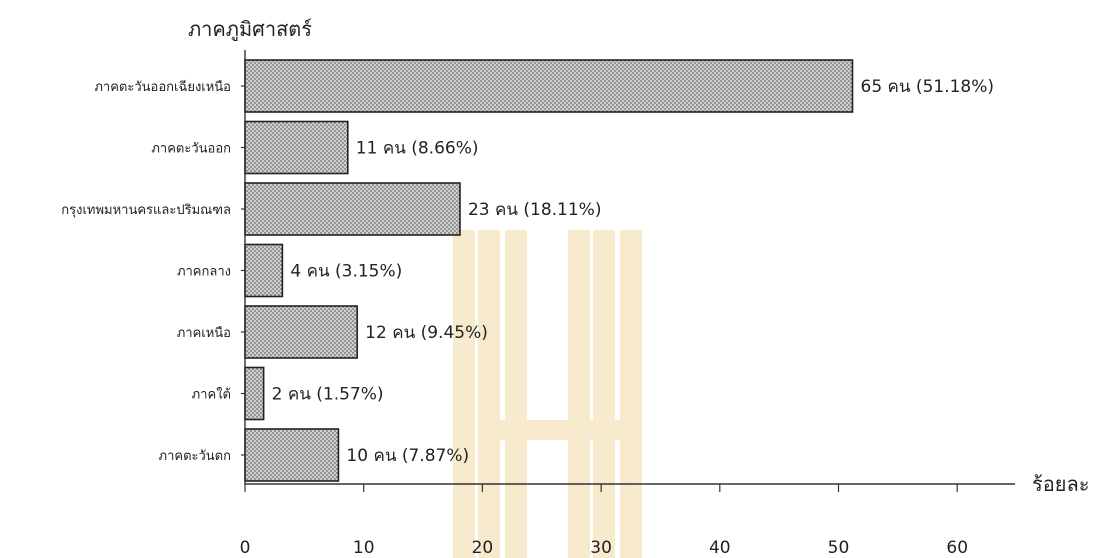  Describe the element at coordinates (535, 210) in the screenshot. I see `data-label: 23 คน (18.11%)` at that location.